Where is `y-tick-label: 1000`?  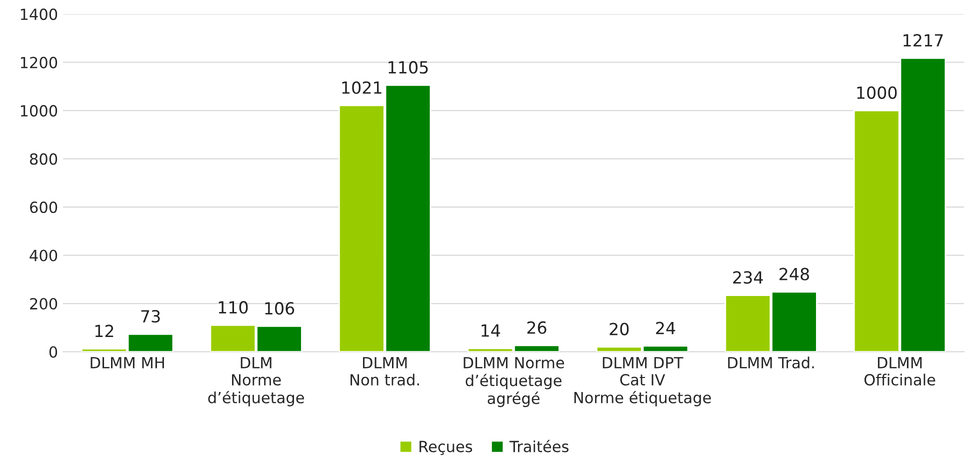
y-tick-label: 1000 is located at coordinates (39, 111).